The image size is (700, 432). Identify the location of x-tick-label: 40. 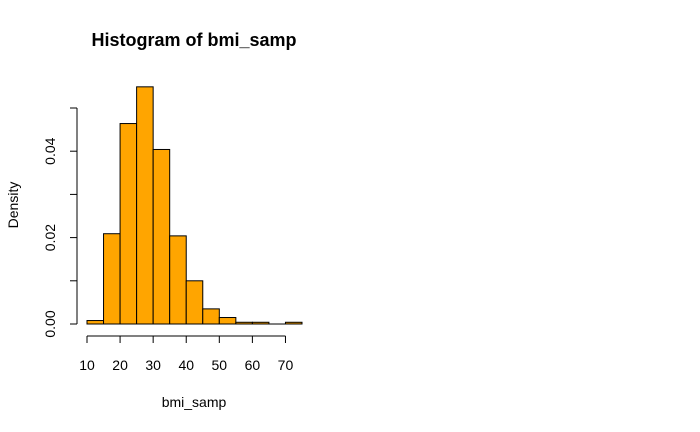
(186, 365).